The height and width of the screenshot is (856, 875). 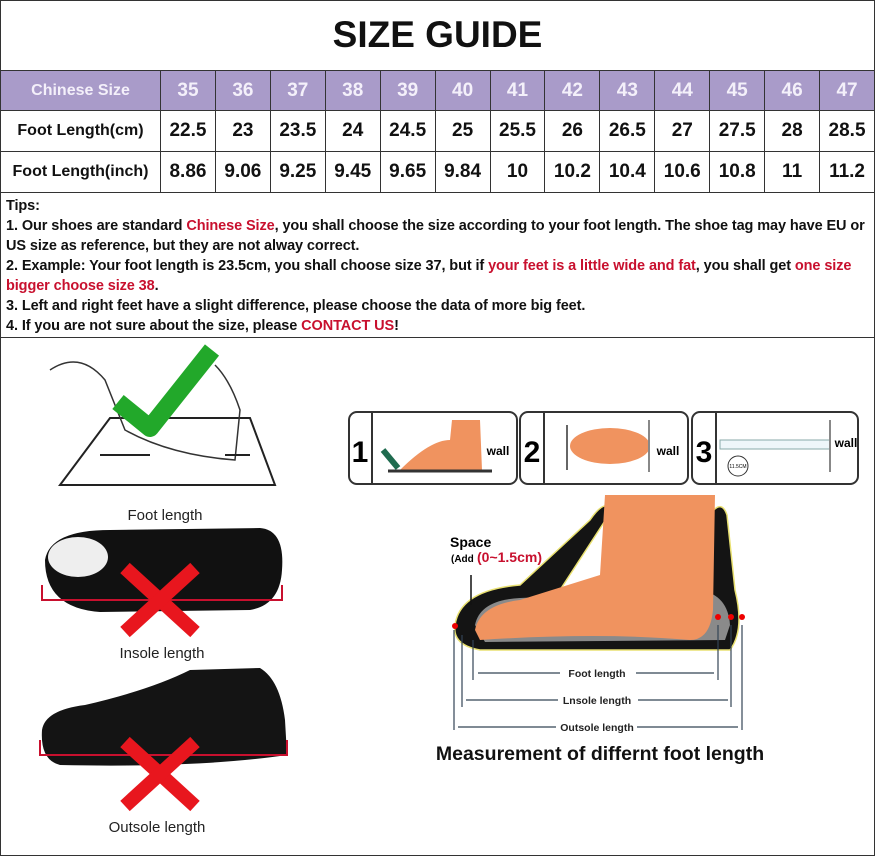 What do you see at coordinates (156, 286) in the screenshot?
I see `tip-text: .` at bounding box center [156, 286].